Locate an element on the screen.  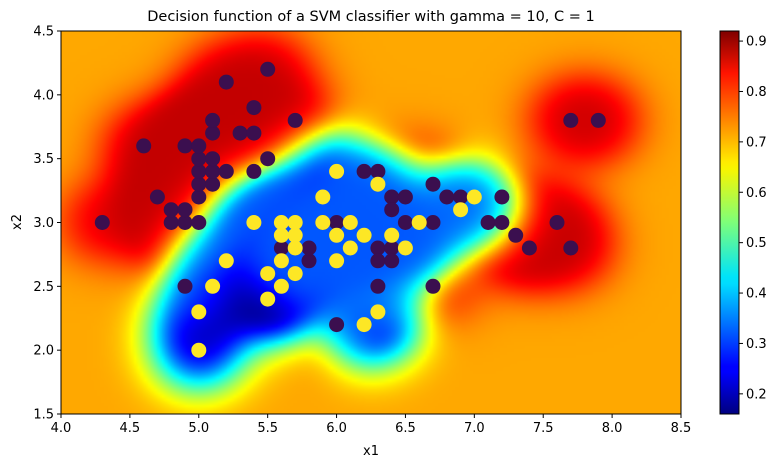
colorbar-tick-label: 0.2 is located at coordinates (756, 394).